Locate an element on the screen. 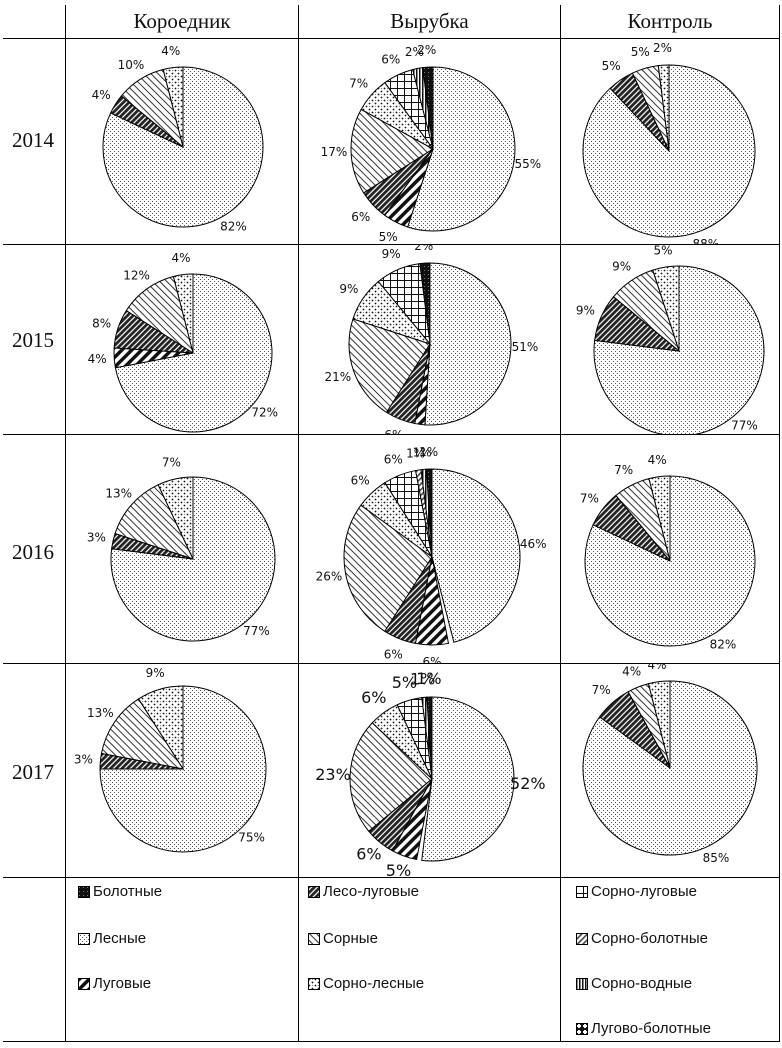  legend-swatch-sornye is located at coordinates (314, 938).